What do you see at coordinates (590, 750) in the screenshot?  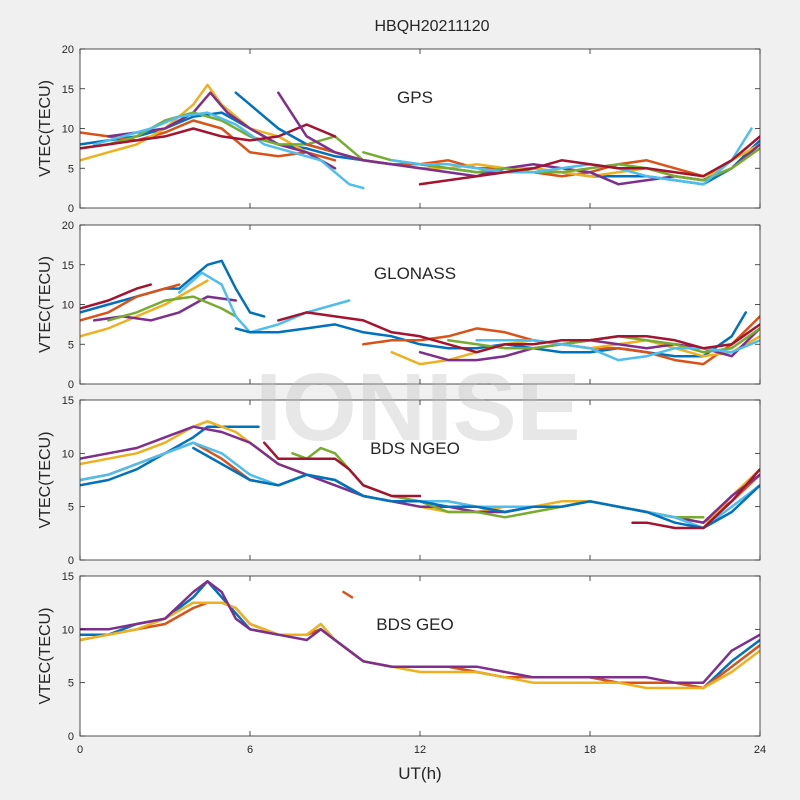 I see `x-tick-label: 18` at bounding box center [590, 750].